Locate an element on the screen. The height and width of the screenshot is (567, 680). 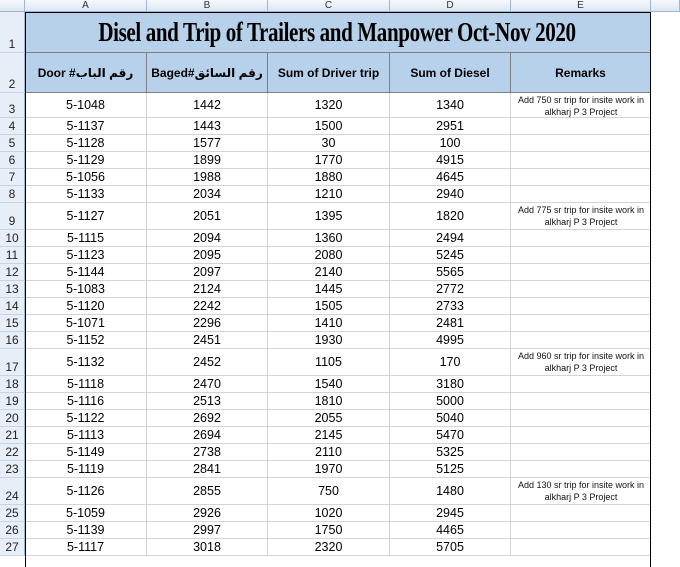
table-cell-door: 5-1056 is located at coordinates (86, 177).